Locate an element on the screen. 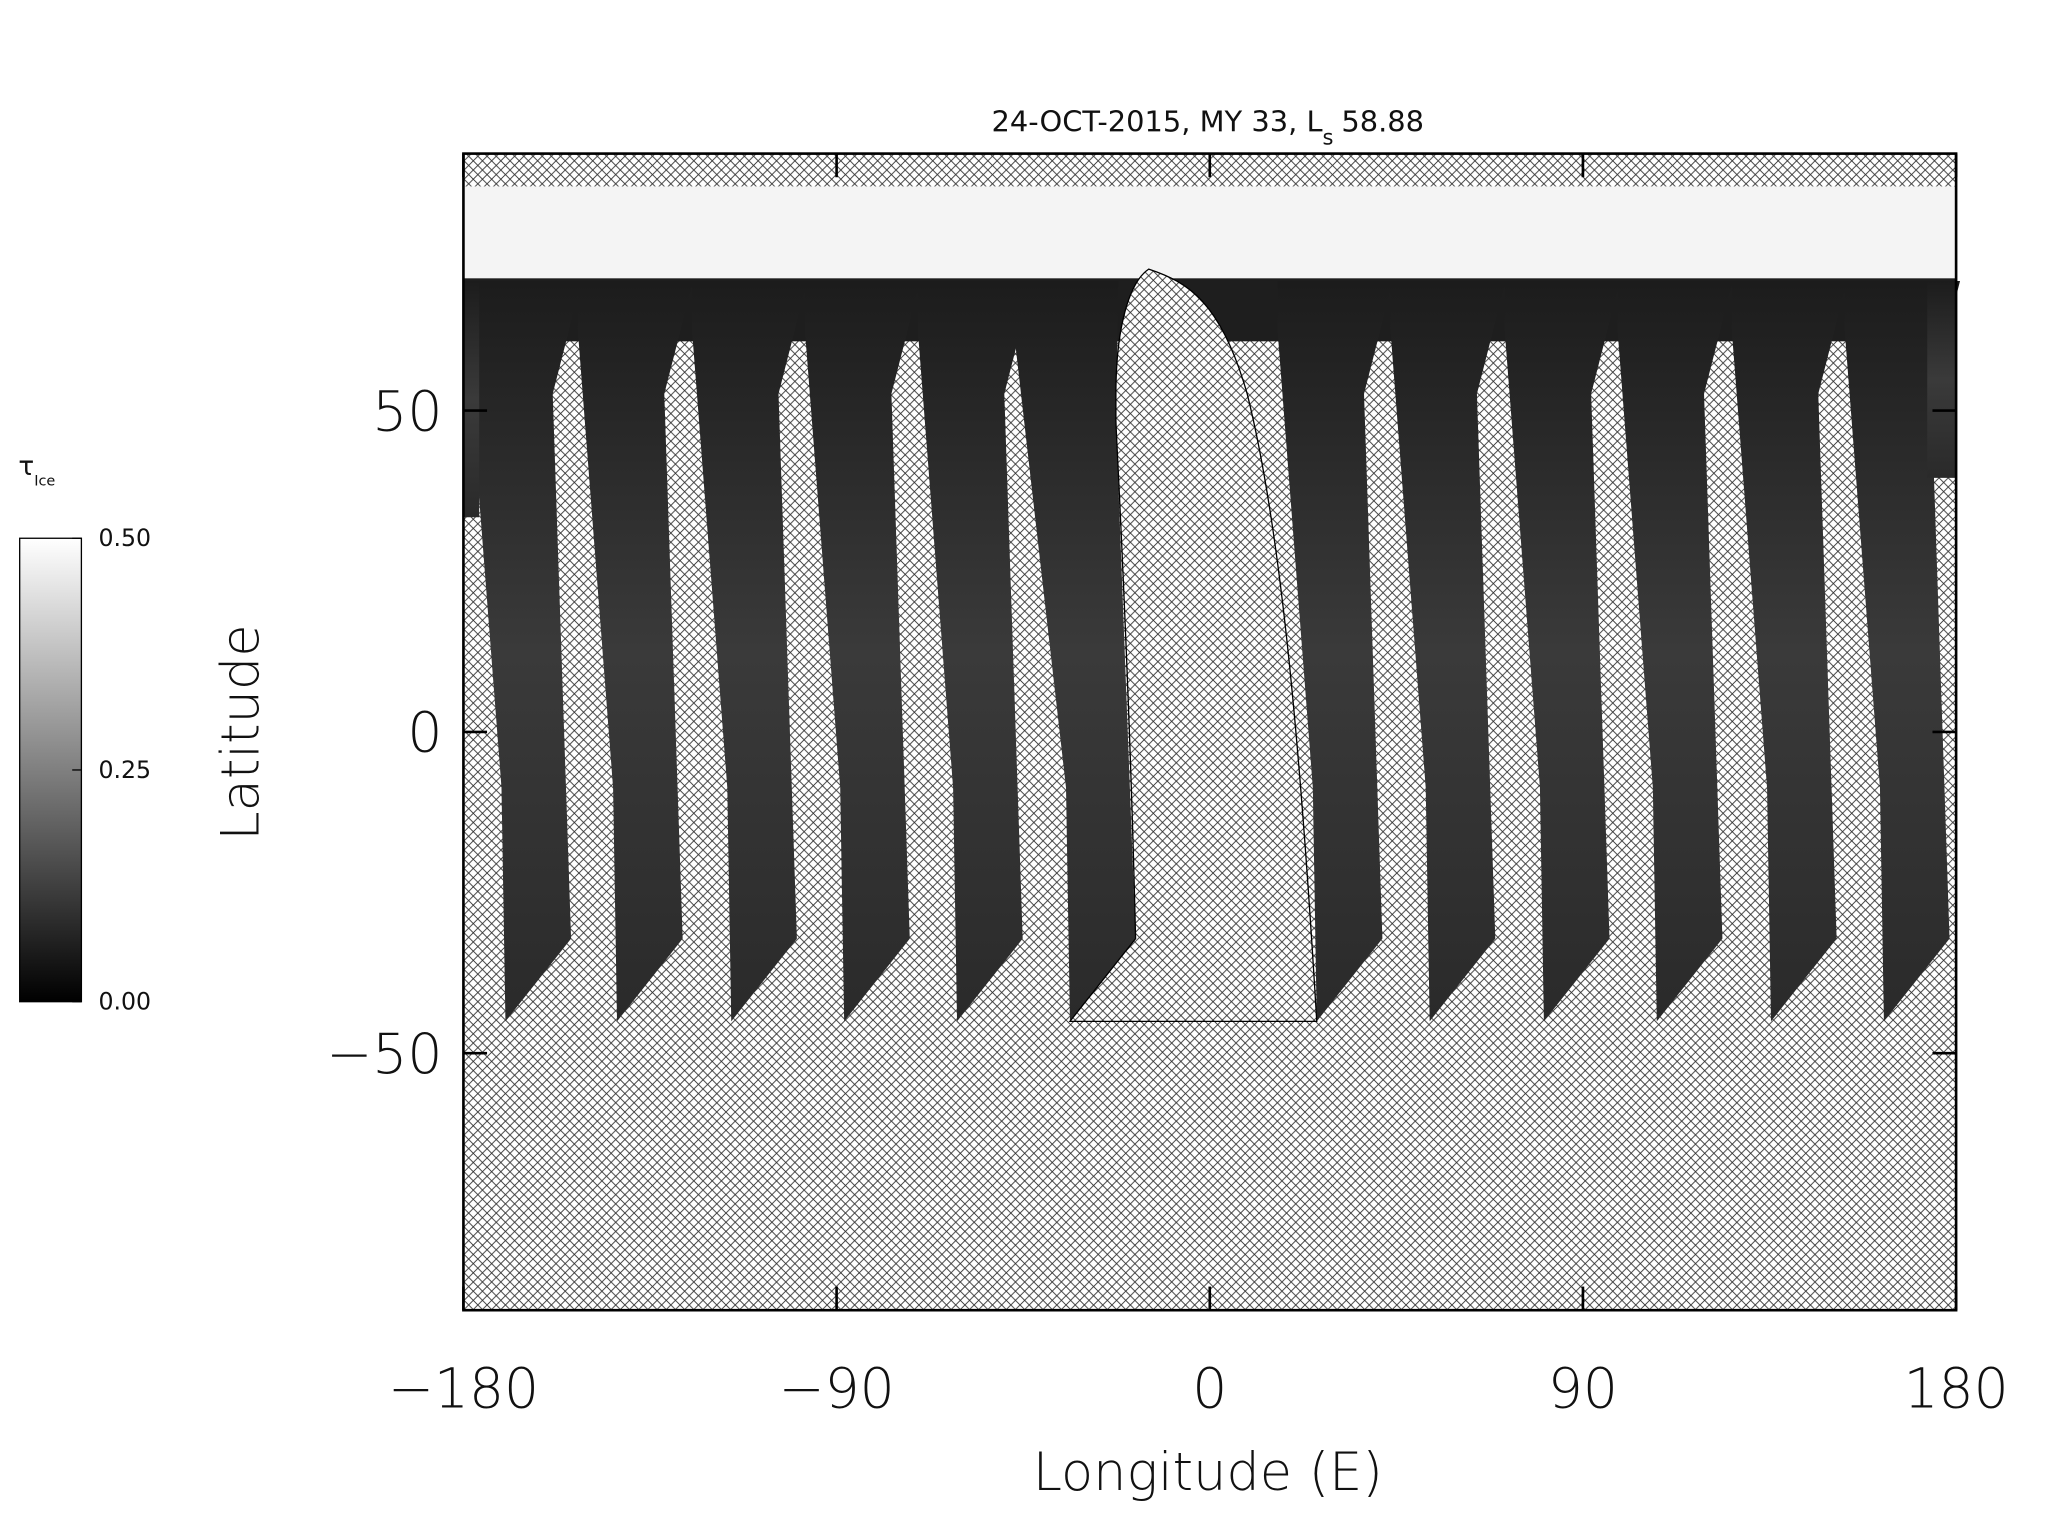 This screenshot has height=1536, width=2048. y-tick-label: 50 is located at coordinates (407, 412).